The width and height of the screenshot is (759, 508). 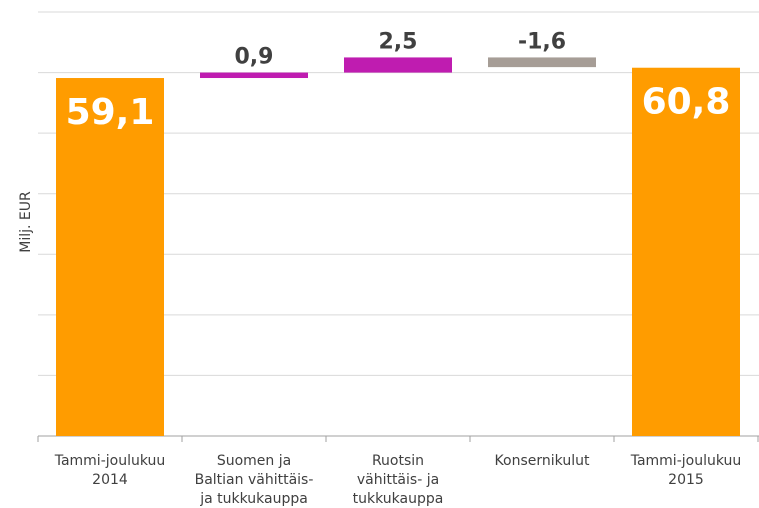 What do you see at coordinates (686, 102) in the screenshot?
I see `data-label: 60,8` at bounding box center [686, 102].